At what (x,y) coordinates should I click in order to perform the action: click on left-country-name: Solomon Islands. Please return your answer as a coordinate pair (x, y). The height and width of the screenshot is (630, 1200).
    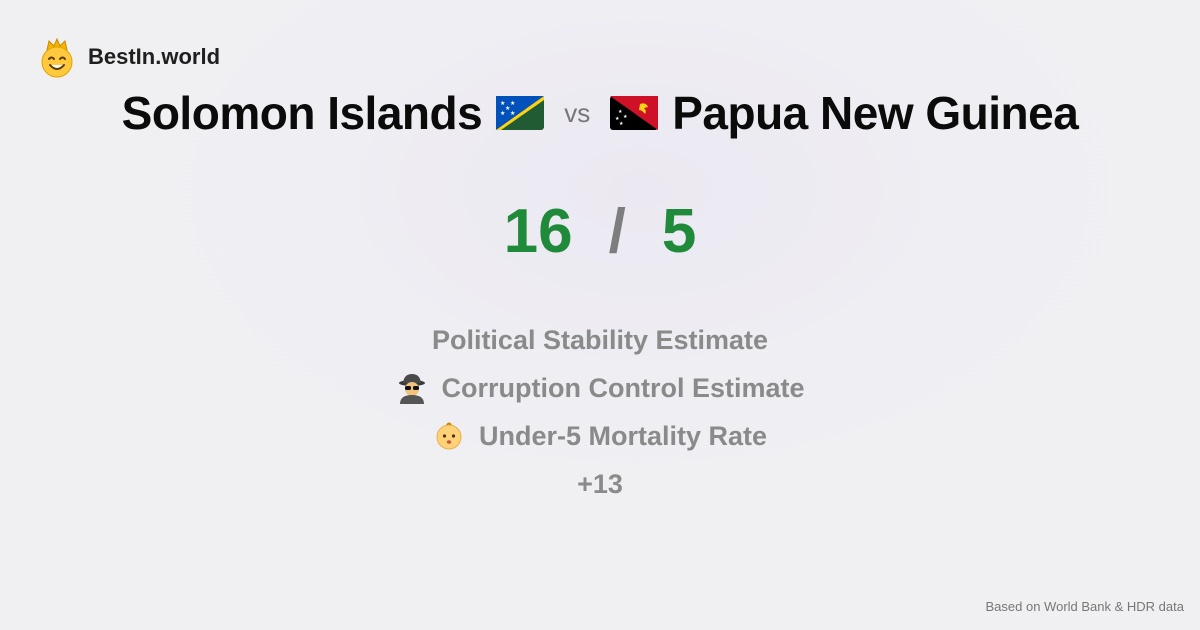
    Looking at the image, I should click on (302, 113).